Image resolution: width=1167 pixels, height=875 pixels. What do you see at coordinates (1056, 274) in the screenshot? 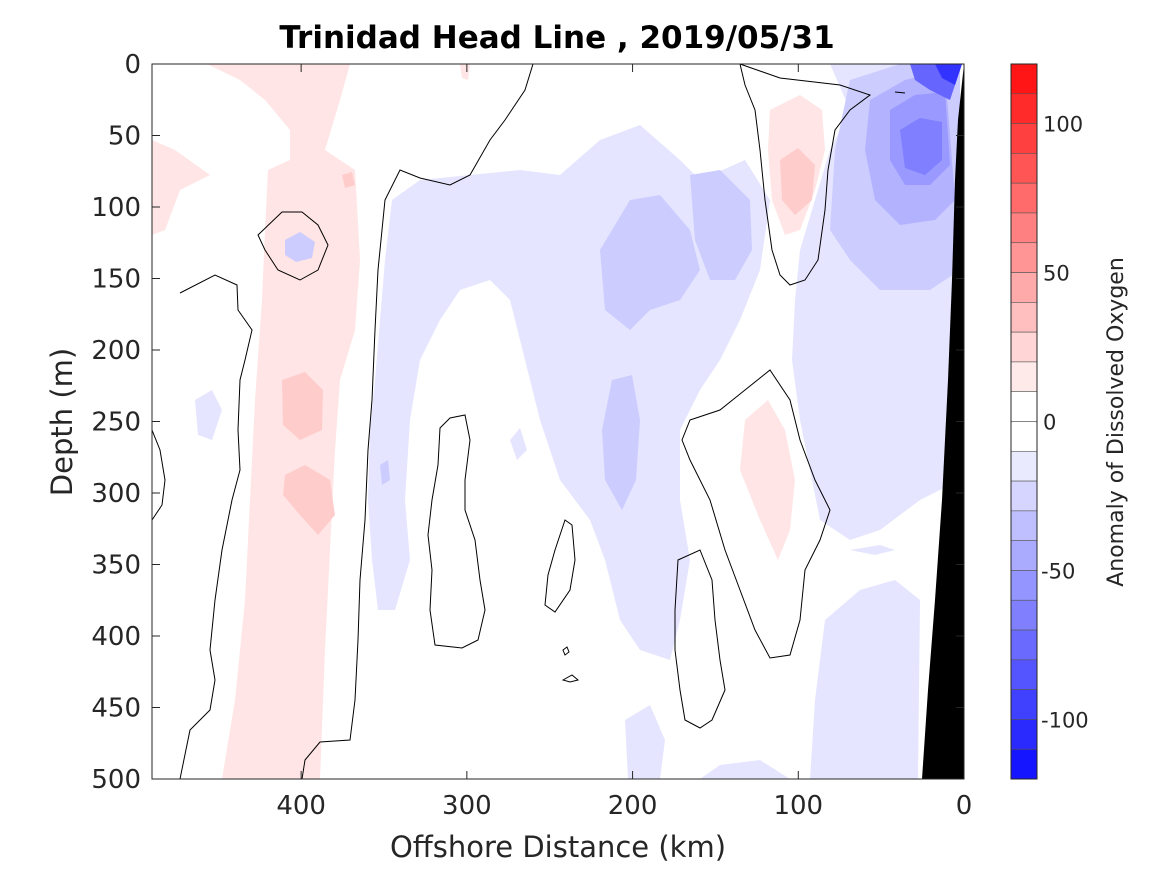
I see `colorbar-tick-label: 50` at bounding box center [1056, 274].